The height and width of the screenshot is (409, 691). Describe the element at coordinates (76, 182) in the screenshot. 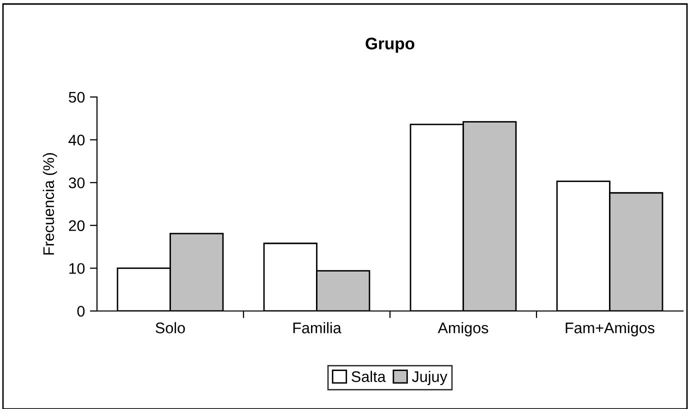

I see `y-tick-label: 30` at that location.